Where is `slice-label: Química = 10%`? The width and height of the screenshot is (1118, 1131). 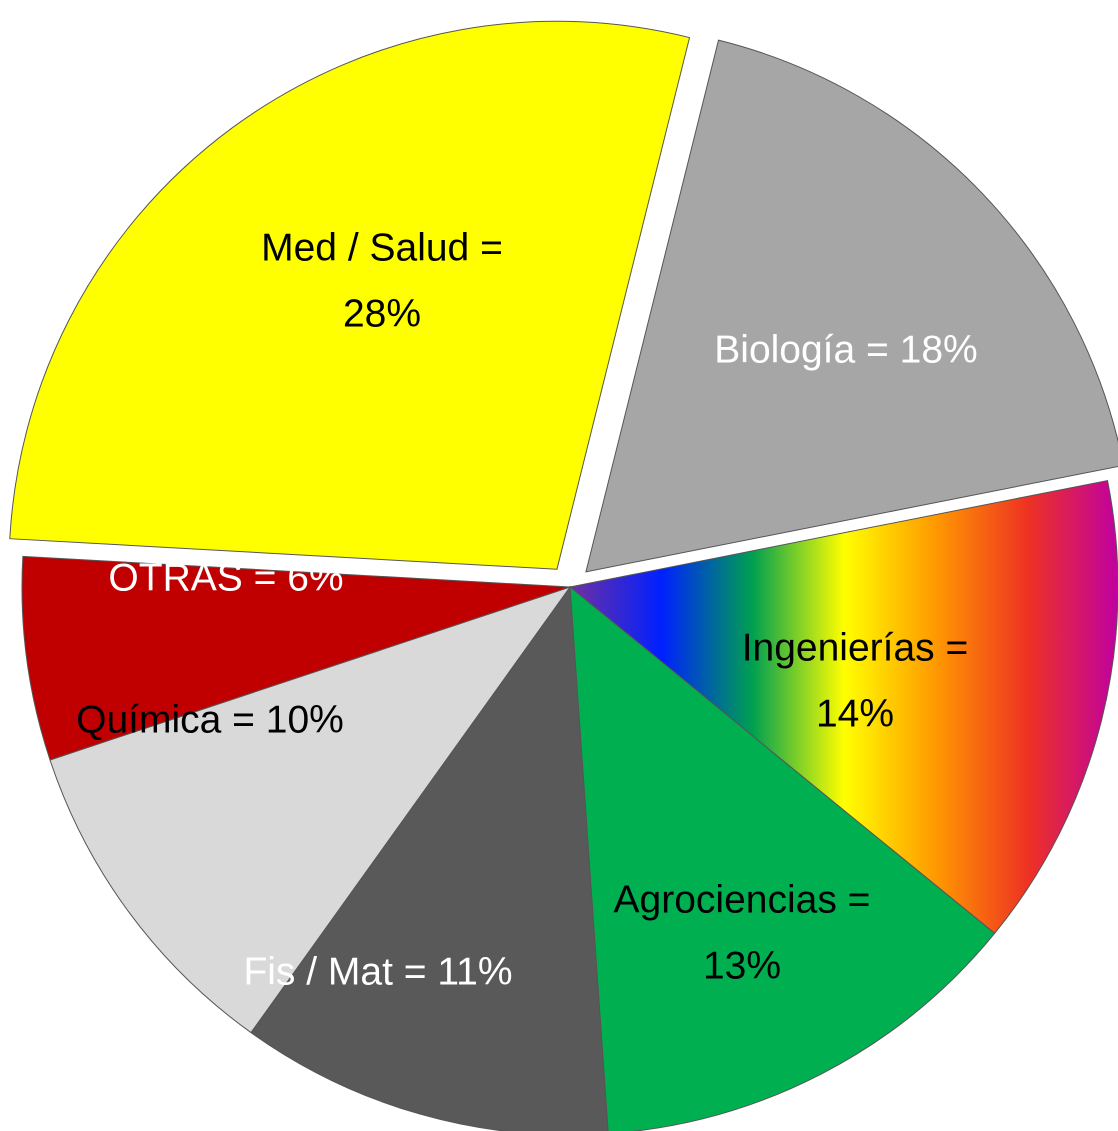
slice-label: Química = 10% is located at coordinates (210, 719).